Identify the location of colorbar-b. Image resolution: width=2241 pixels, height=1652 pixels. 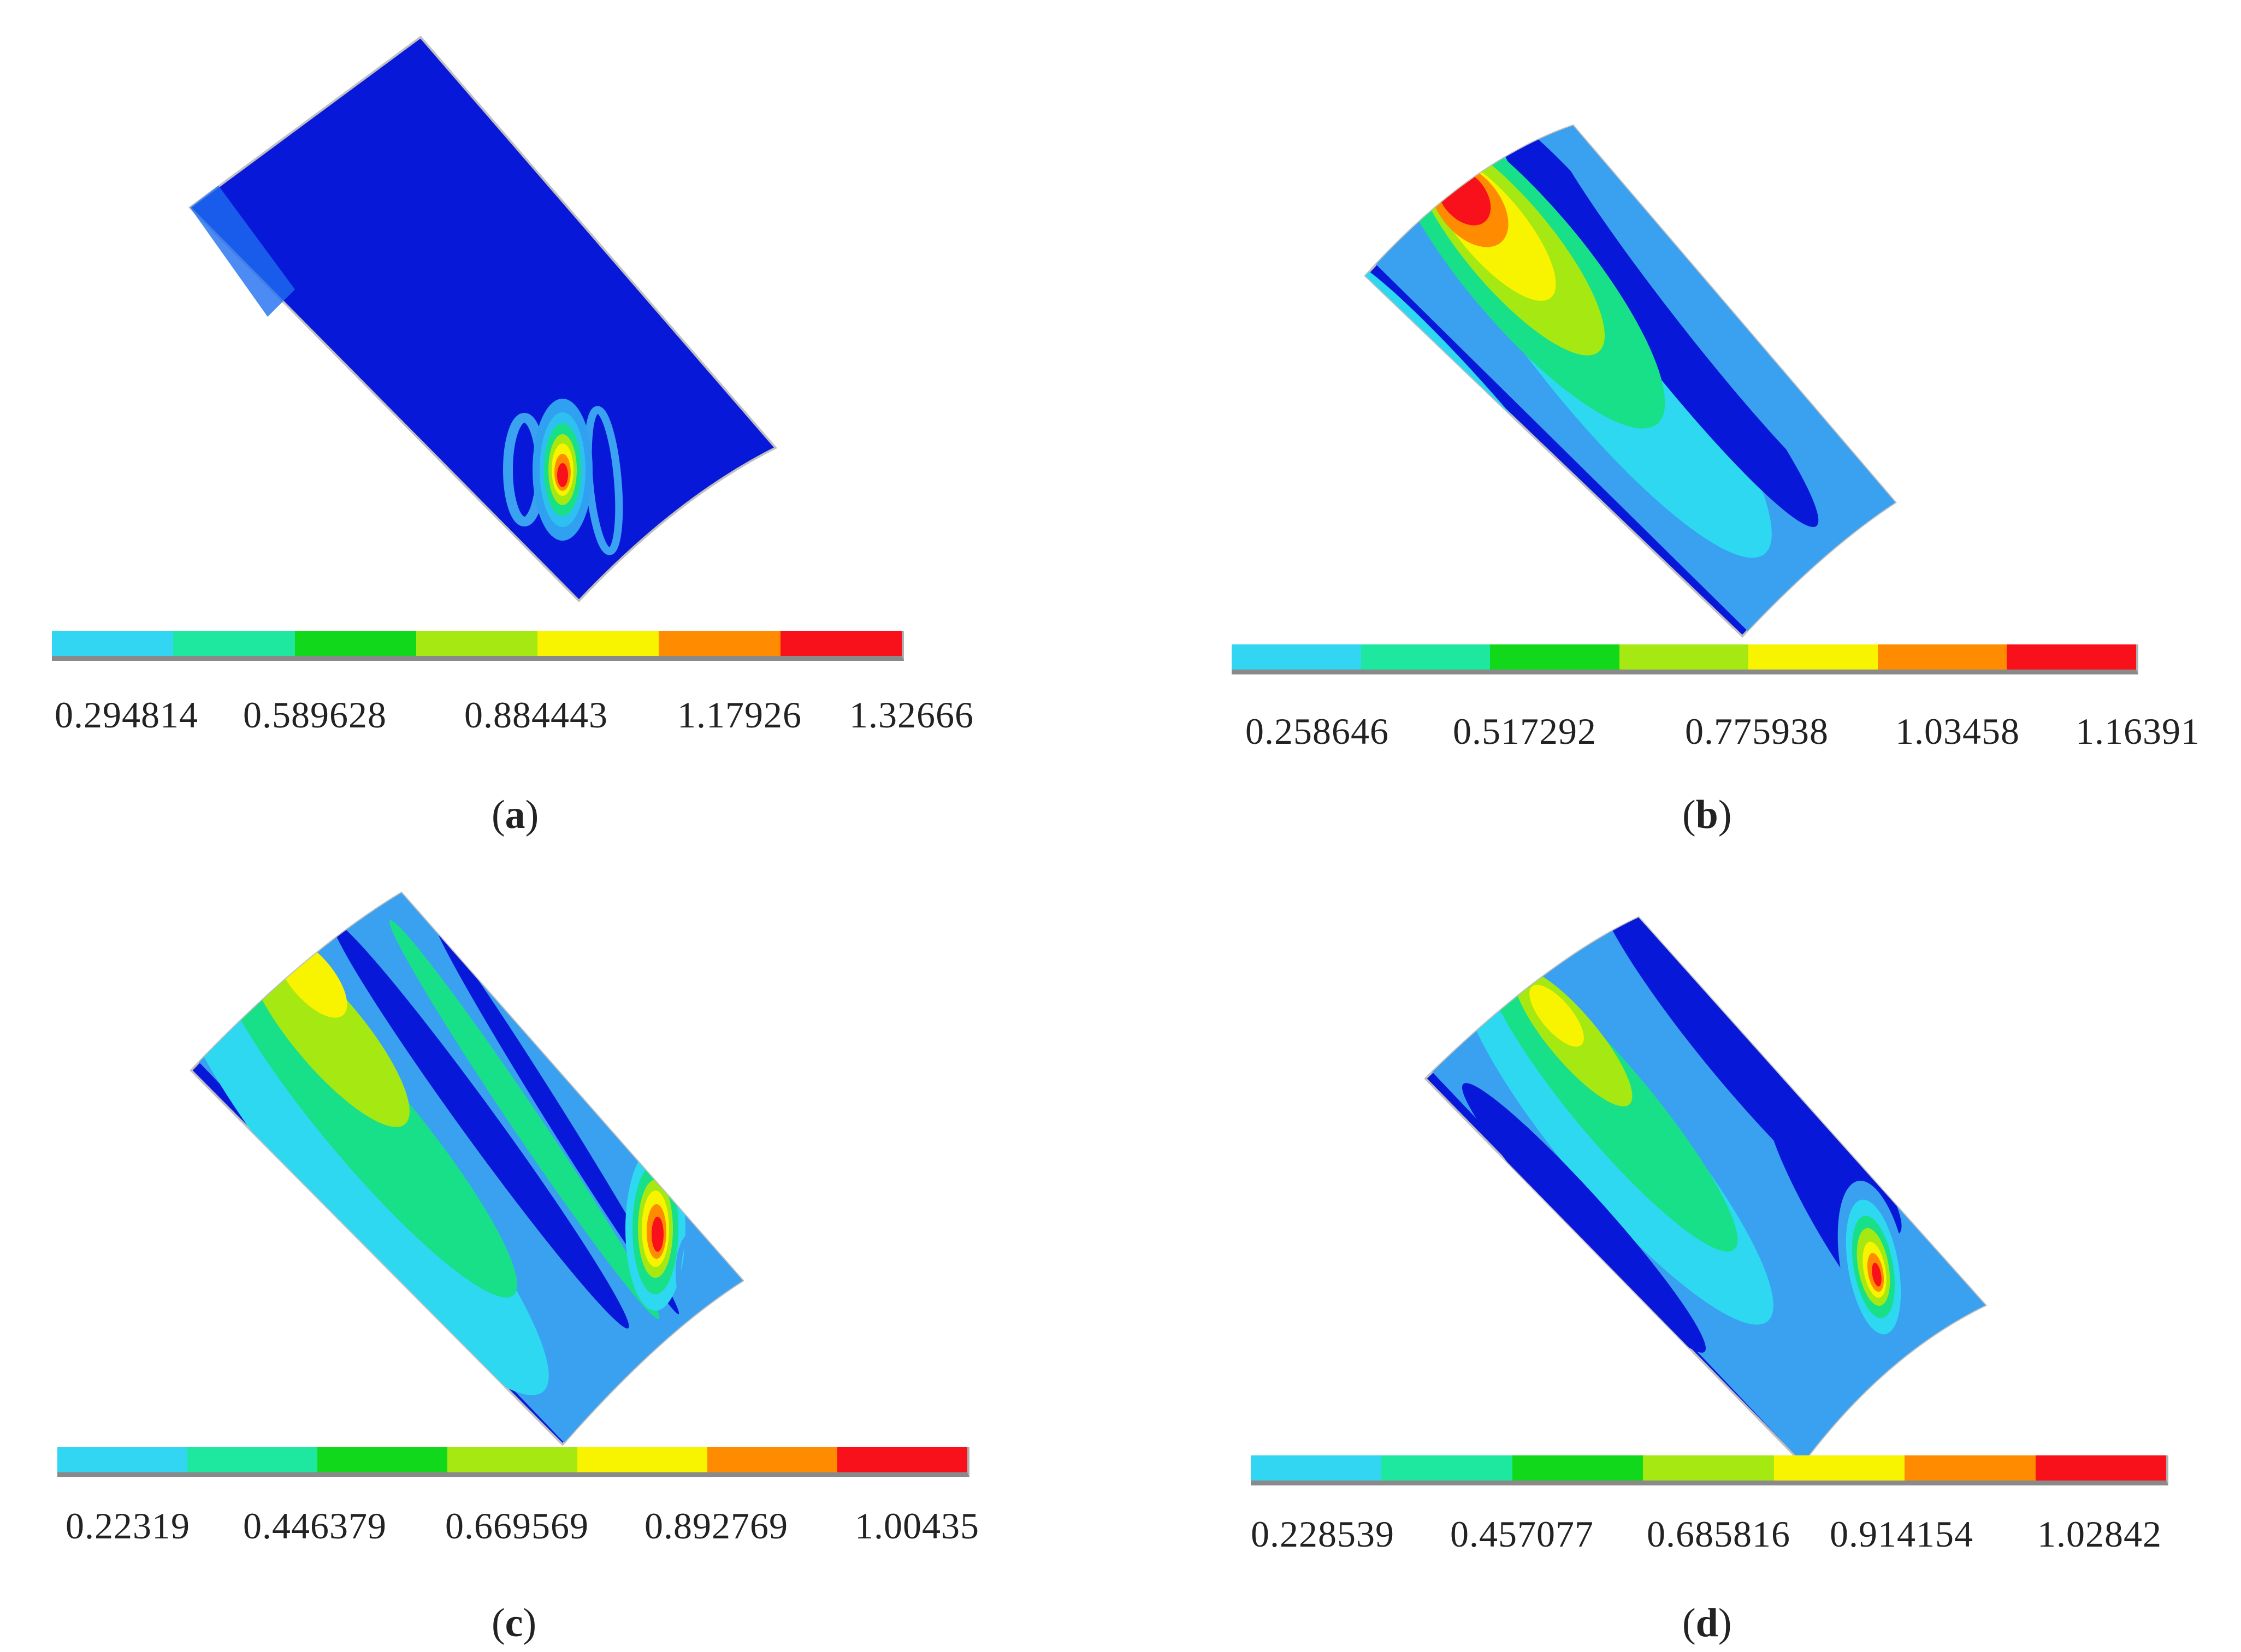
(1685, 659).